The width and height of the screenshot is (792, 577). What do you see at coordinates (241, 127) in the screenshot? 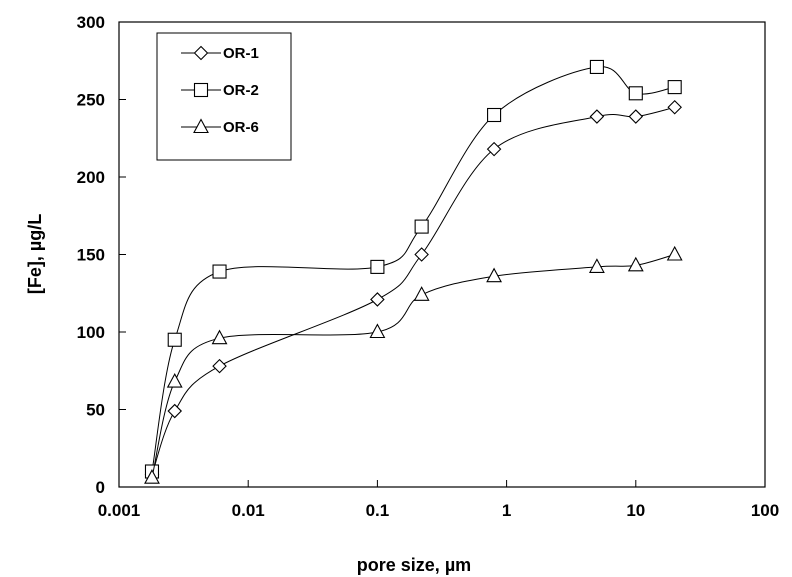
I see `legend-label: OR-6` at bounding box center [241, 127].